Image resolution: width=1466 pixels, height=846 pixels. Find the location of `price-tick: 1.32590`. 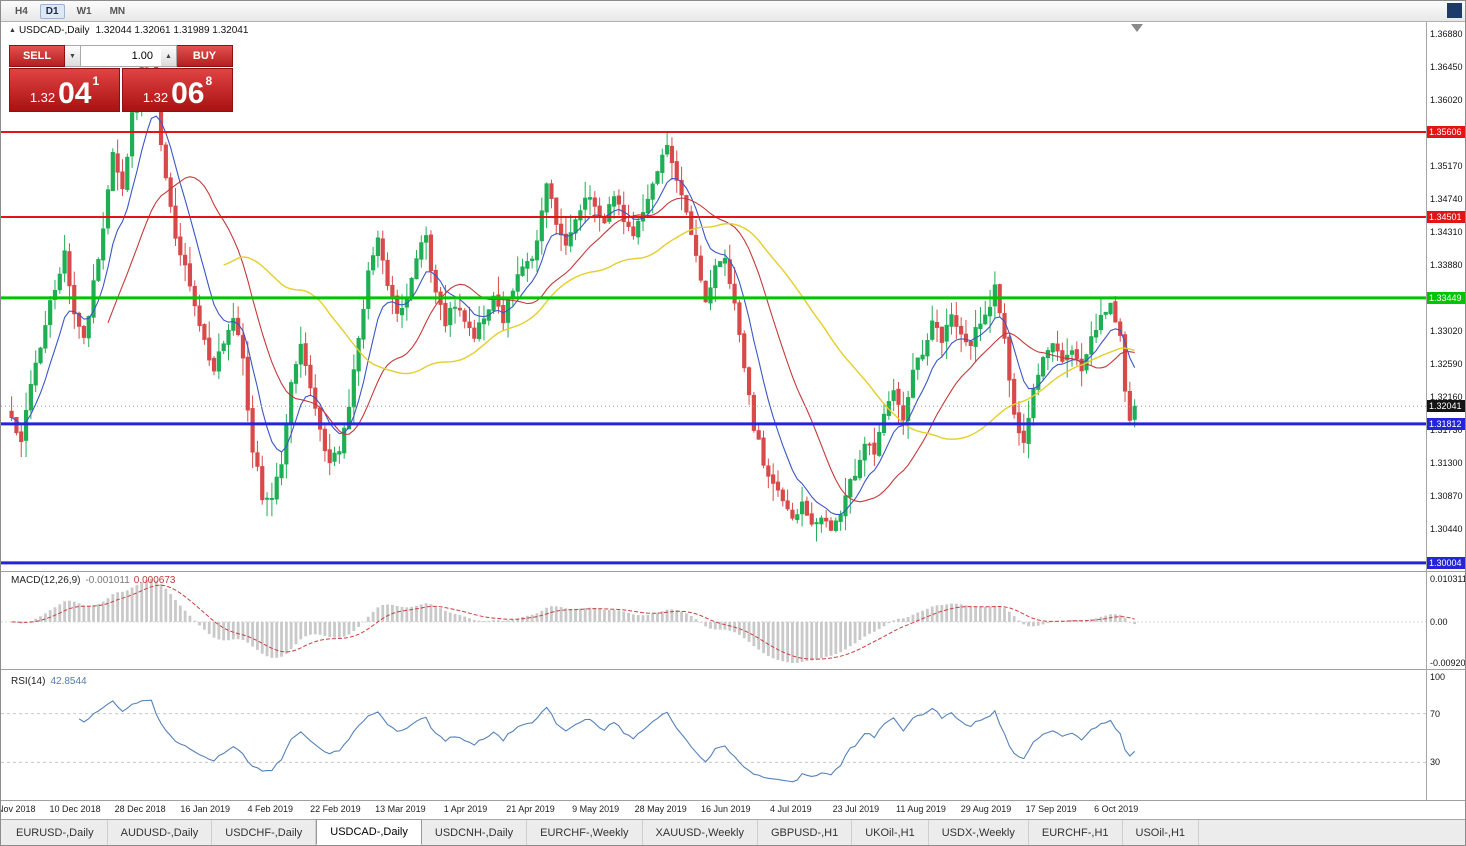

price-tick: 1.32590 is located at coordinates (1446, 364).